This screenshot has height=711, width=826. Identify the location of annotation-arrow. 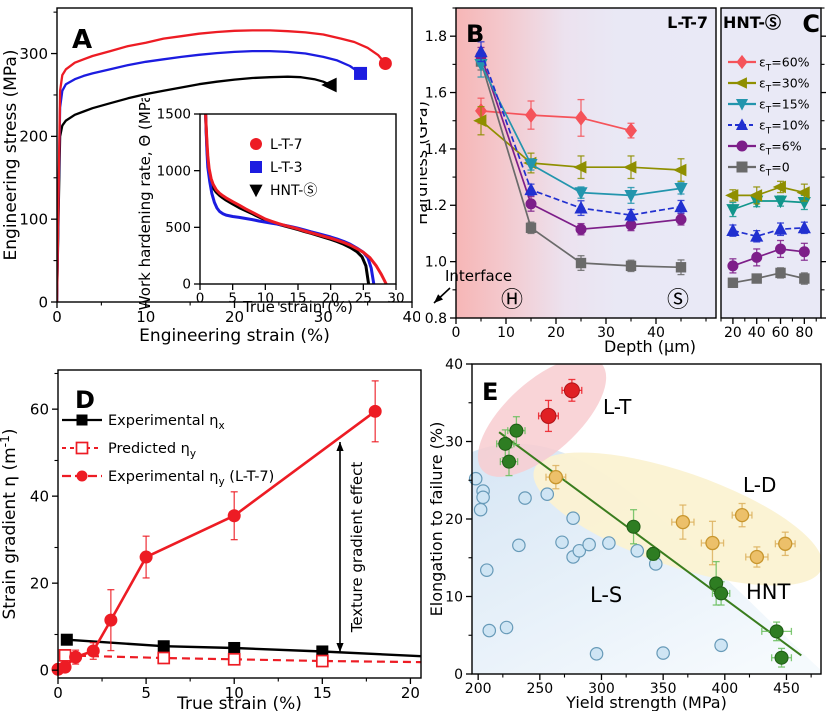
(442, 295).